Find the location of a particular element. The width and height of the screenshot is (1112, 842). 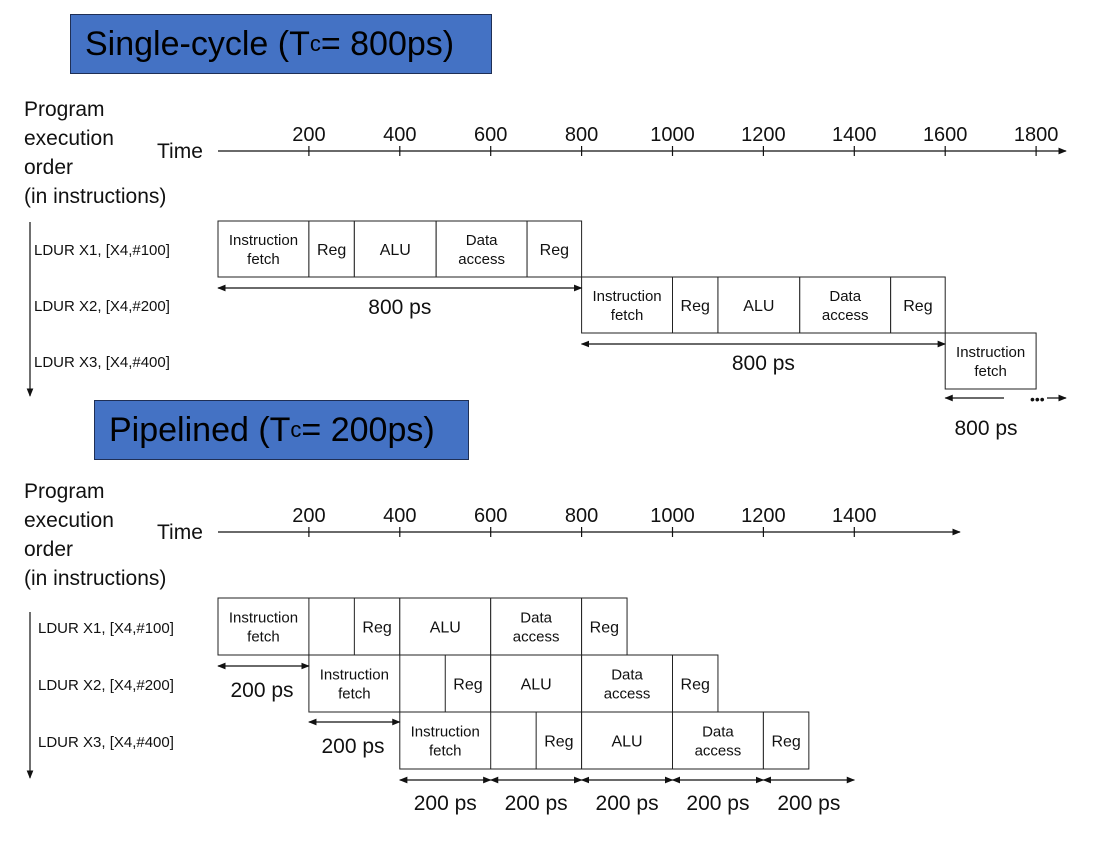

instruction-label-2: LDUR X2, [X4,#200] is located at coordinates (102, 306).